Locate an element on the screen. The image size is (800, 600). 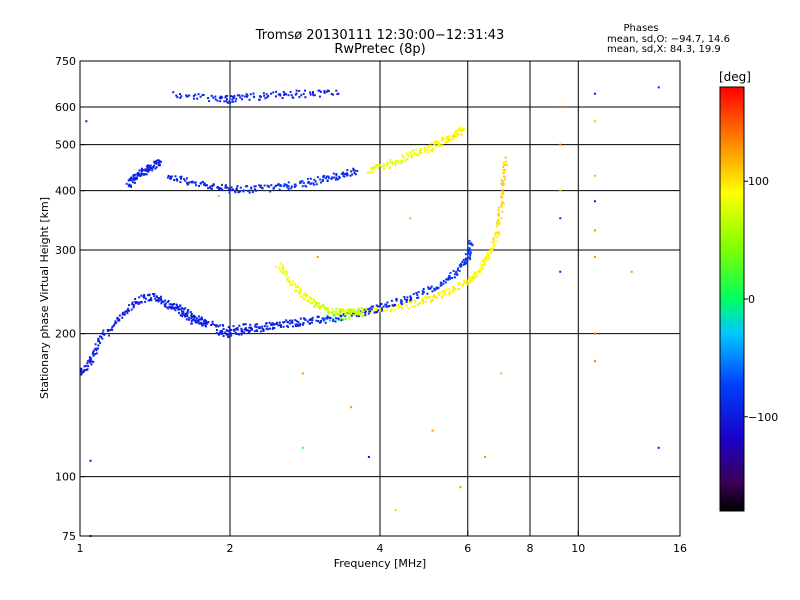
chart-title: Tromsø 20130111 12:30:00−12:31:43 is located at coordinates (380, 35).